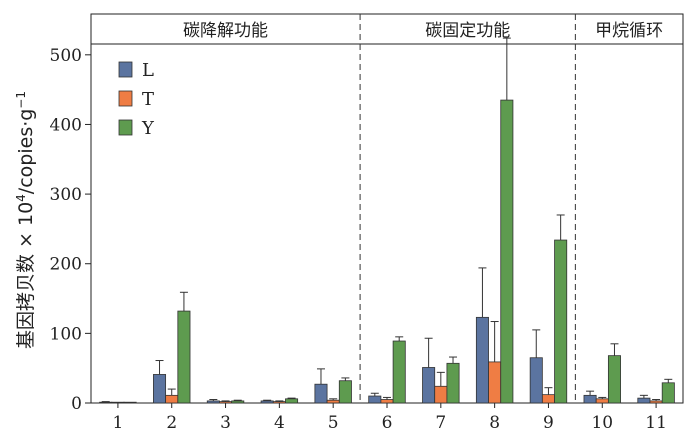  Describe the element at coordinates (21, 100) in the screenshot. I see `y-axis-label-unit-exp: −1` at that location.